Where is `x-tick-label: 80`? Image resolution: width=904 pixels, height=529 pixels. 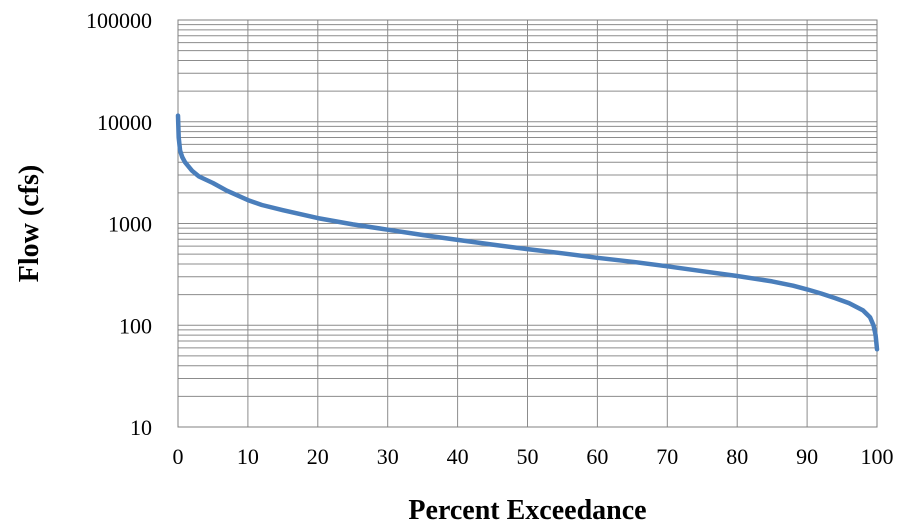
x-tick-label: 80 is located at coordinates (737, 456).